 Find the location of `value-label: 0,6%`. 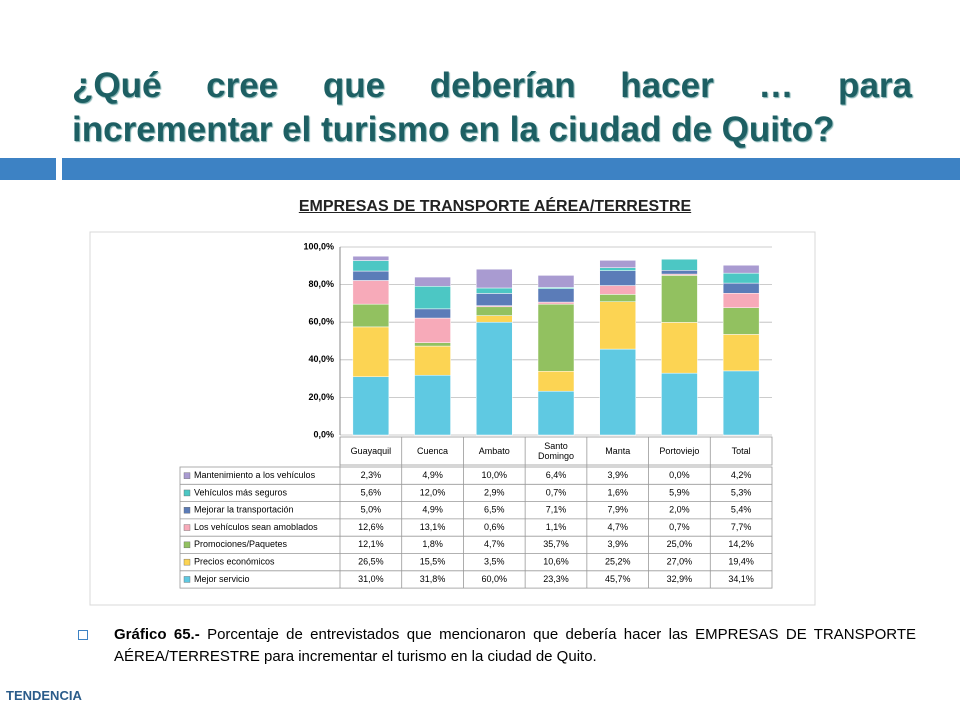

value-label: 0,6% is located at coordinates (494, 527).